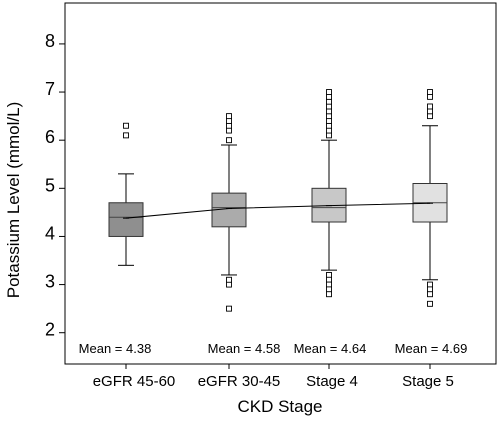 The image size is (500, 424). What do you see at coordinates (239, 381) in the screenshot?
I see `x-tick-label: eGFR 30-45` at bounding box center [239, 381].